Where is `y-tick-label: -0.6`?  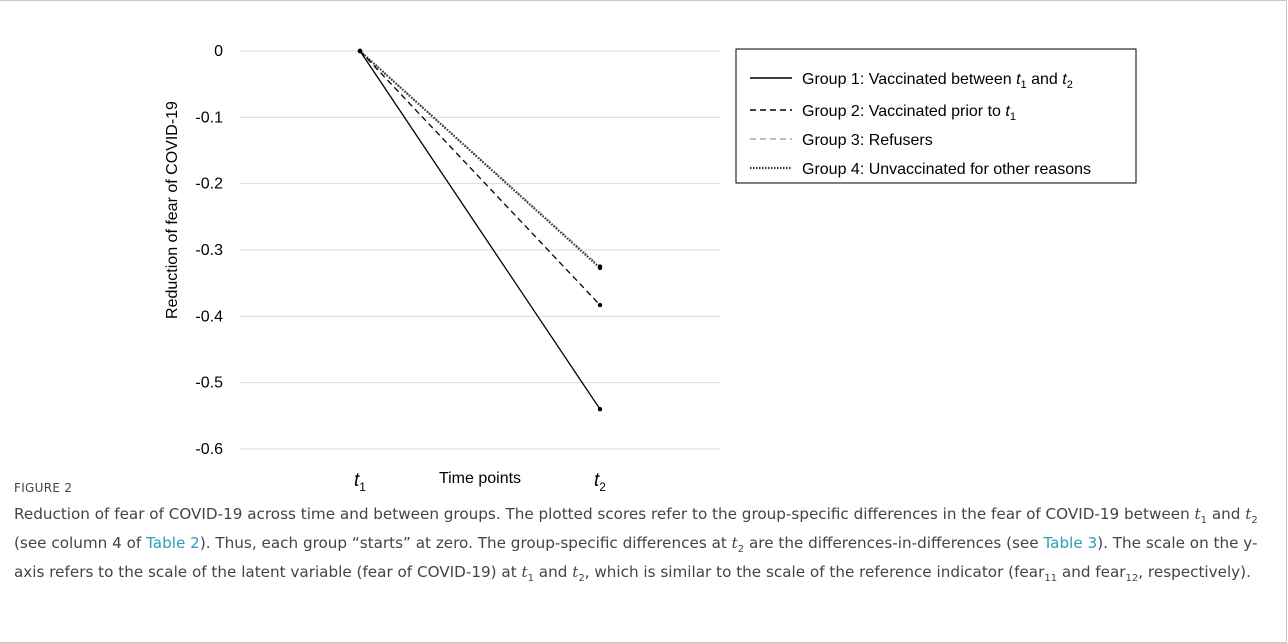
y-tick-label: -0.6 is located at coordinates (209, 449).